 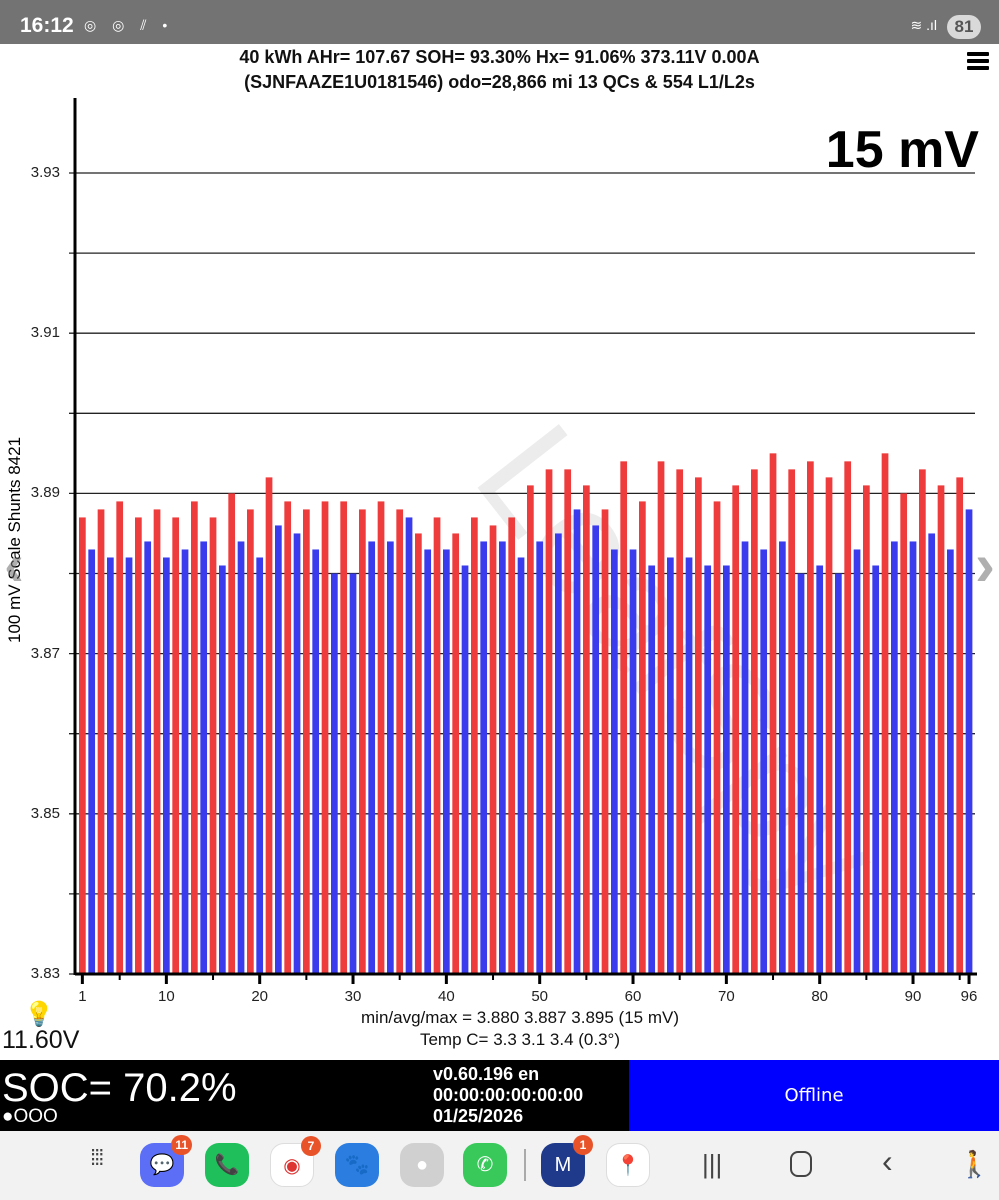 What do you see at coordinates (45, 333) in the screenshot?
I see `y-tick-label: 3.91` at bounding box center [45, 333].